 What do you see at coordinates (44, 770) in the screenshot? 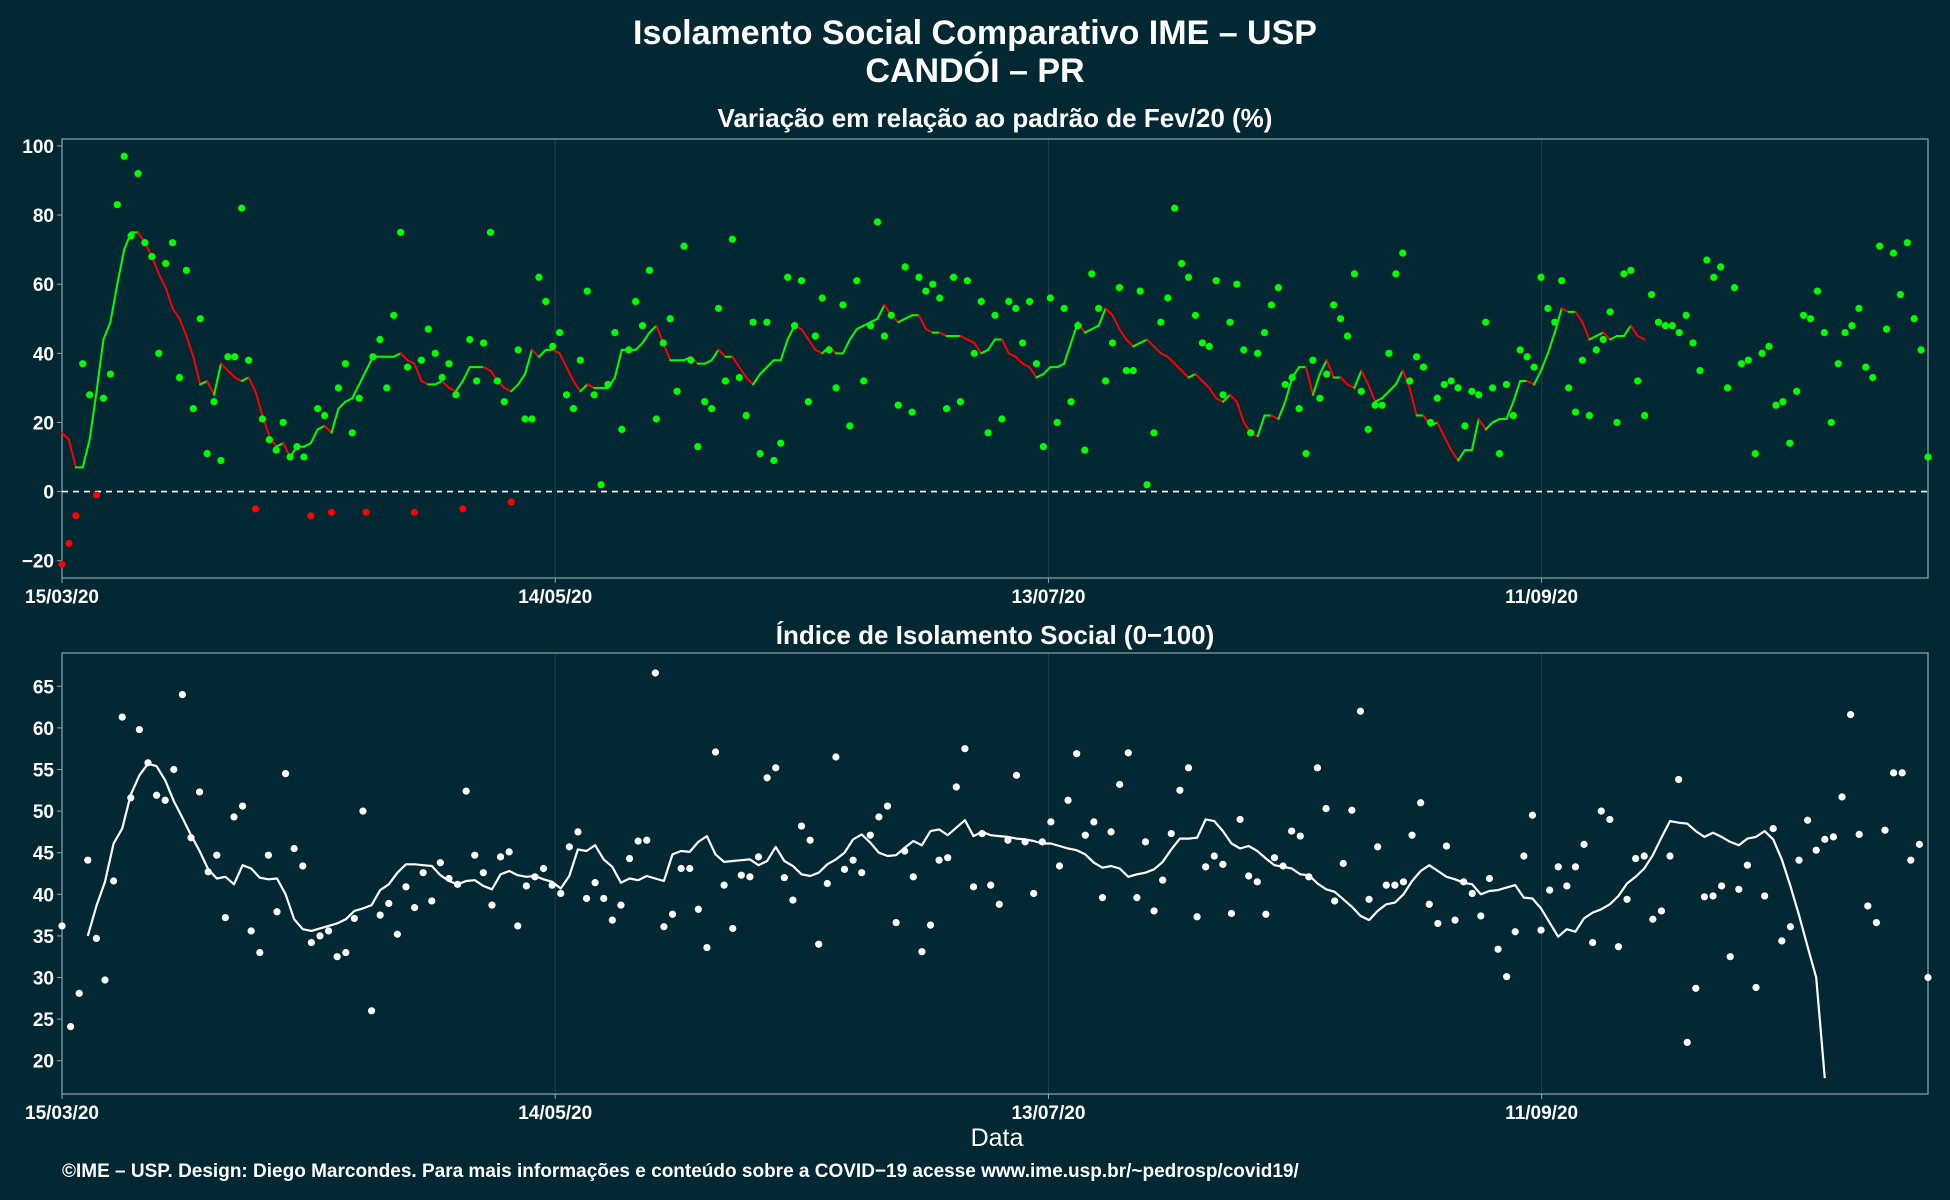
I see `y-tick-label: 55` at bounding box center [44, 770].